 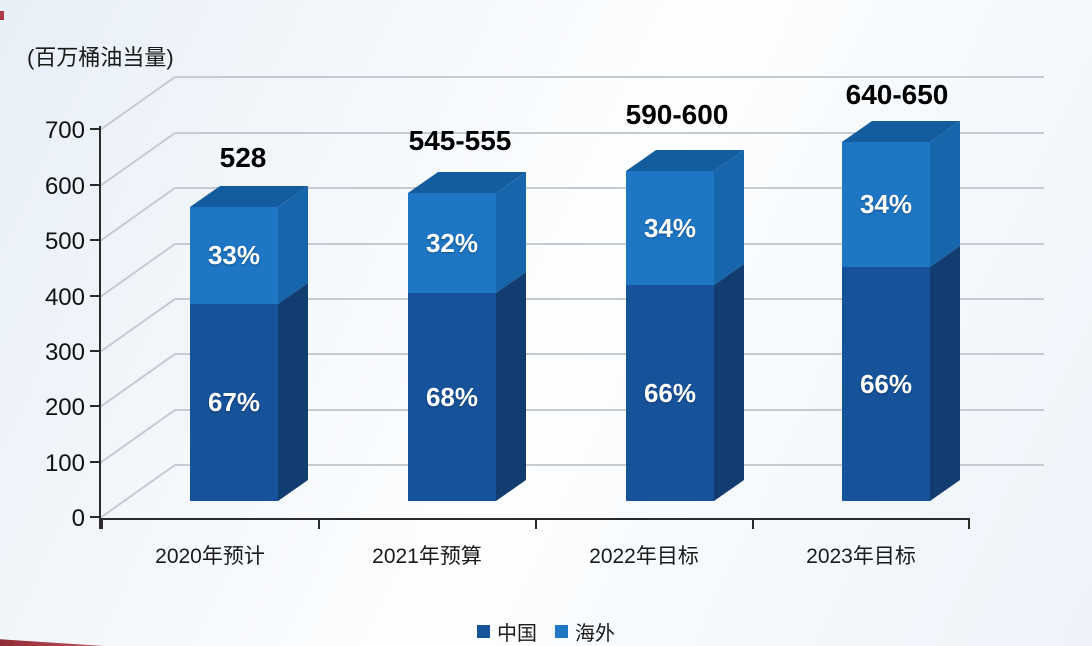 I want to click on bar-2020-overseas-pct: 33%, so click(x=234, y=255).